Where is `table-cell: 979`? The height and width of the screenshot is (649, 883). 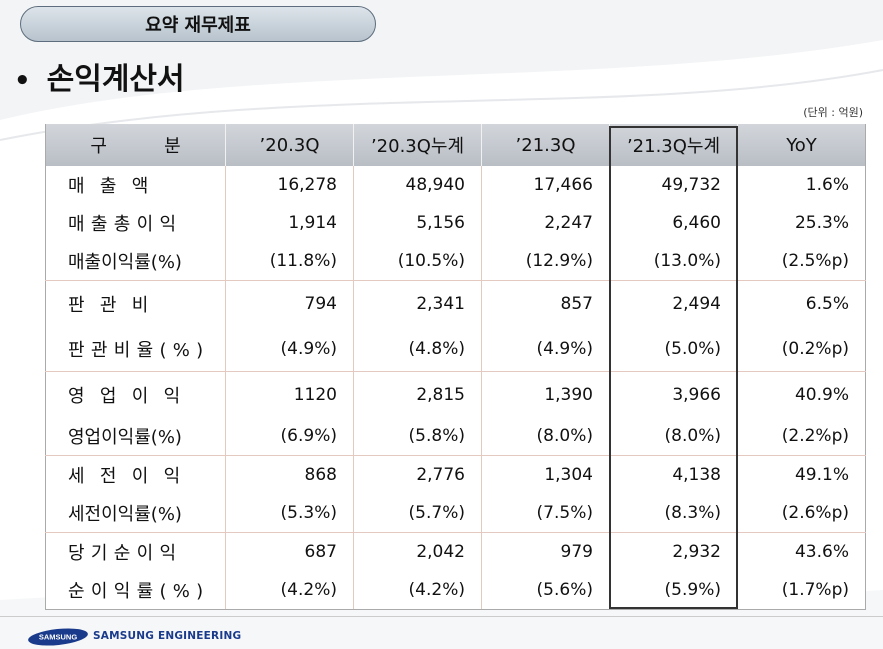 table-cell: 979 is located at coordinates (545, 551).